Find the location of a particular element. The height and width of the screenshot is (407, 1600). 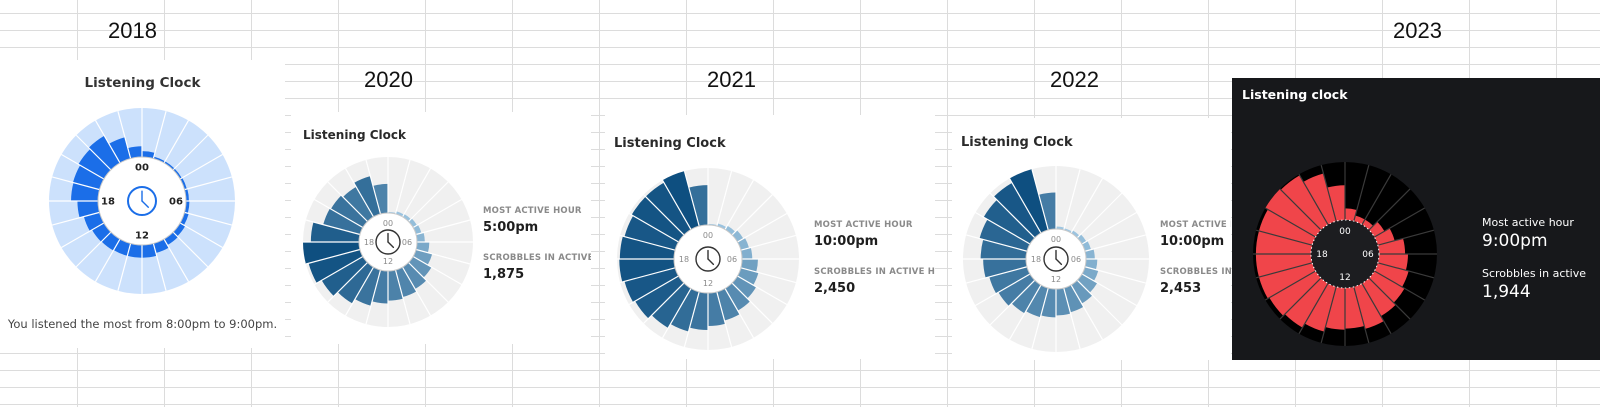

stat-value: 10:00pm is located at coordinates (1192, 241).